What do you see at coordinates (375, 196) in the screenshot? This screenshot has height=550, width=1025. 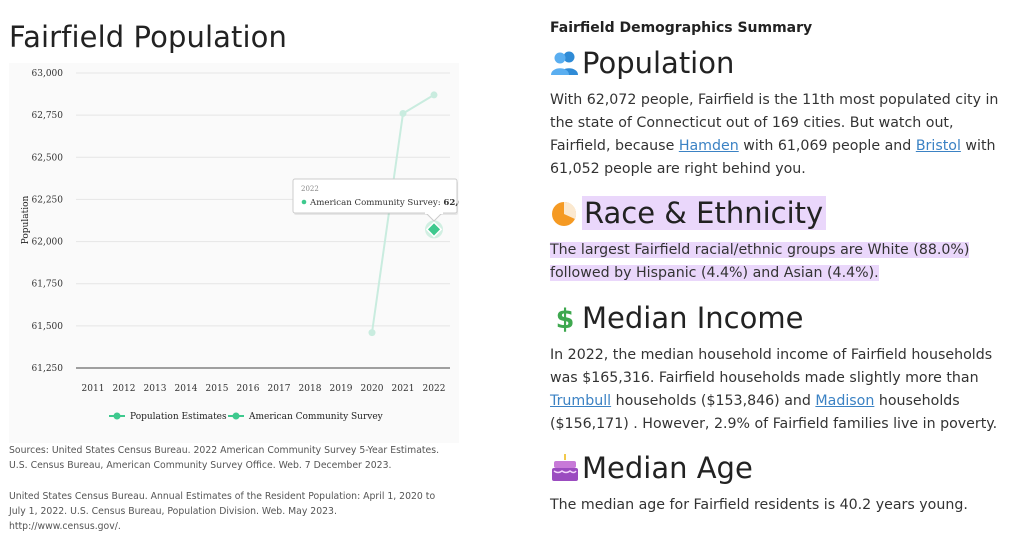 I see `tooltip-box` at bounding box center [375, 196].